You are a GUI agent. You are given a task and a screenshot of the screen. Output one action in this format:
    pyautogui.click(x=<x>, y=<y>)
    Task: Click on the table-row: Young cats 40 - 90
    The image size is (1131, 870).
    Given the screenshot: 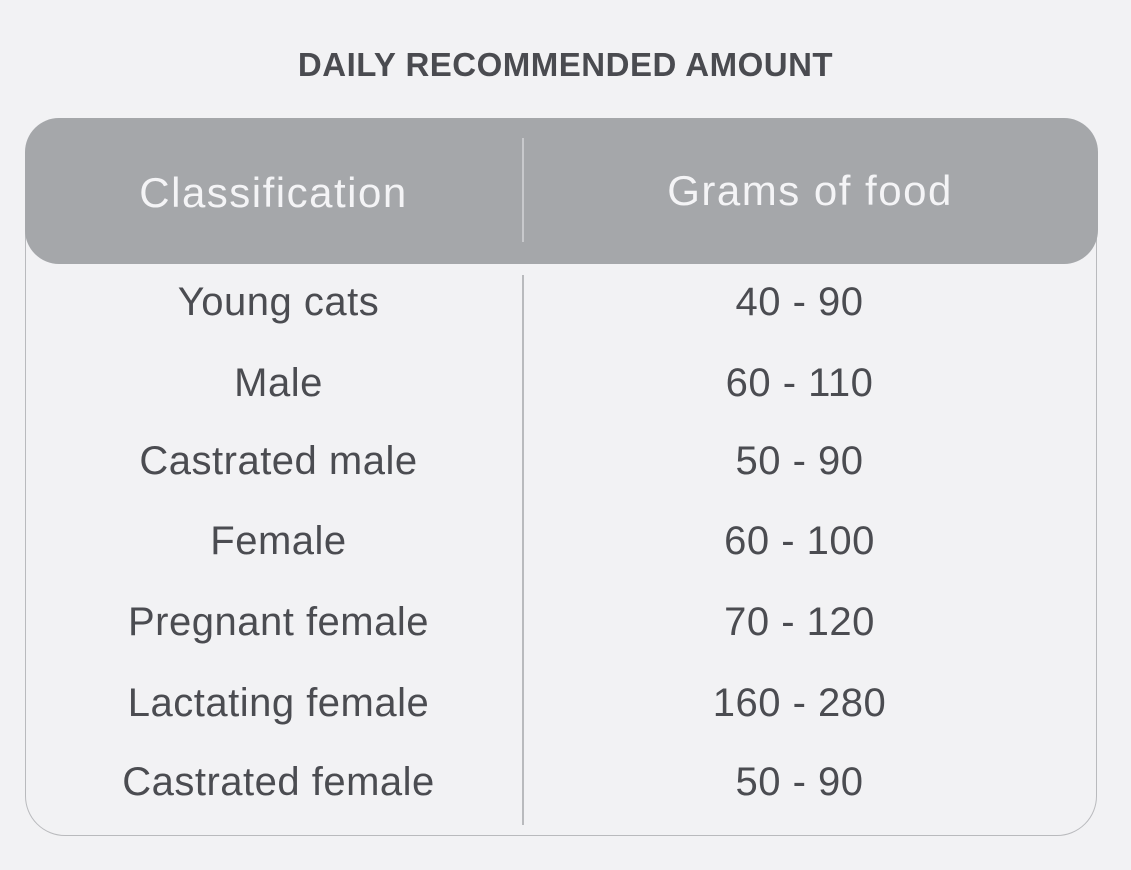 What is the action you would take?
    pyautogui.click(x=561, y=302)
    